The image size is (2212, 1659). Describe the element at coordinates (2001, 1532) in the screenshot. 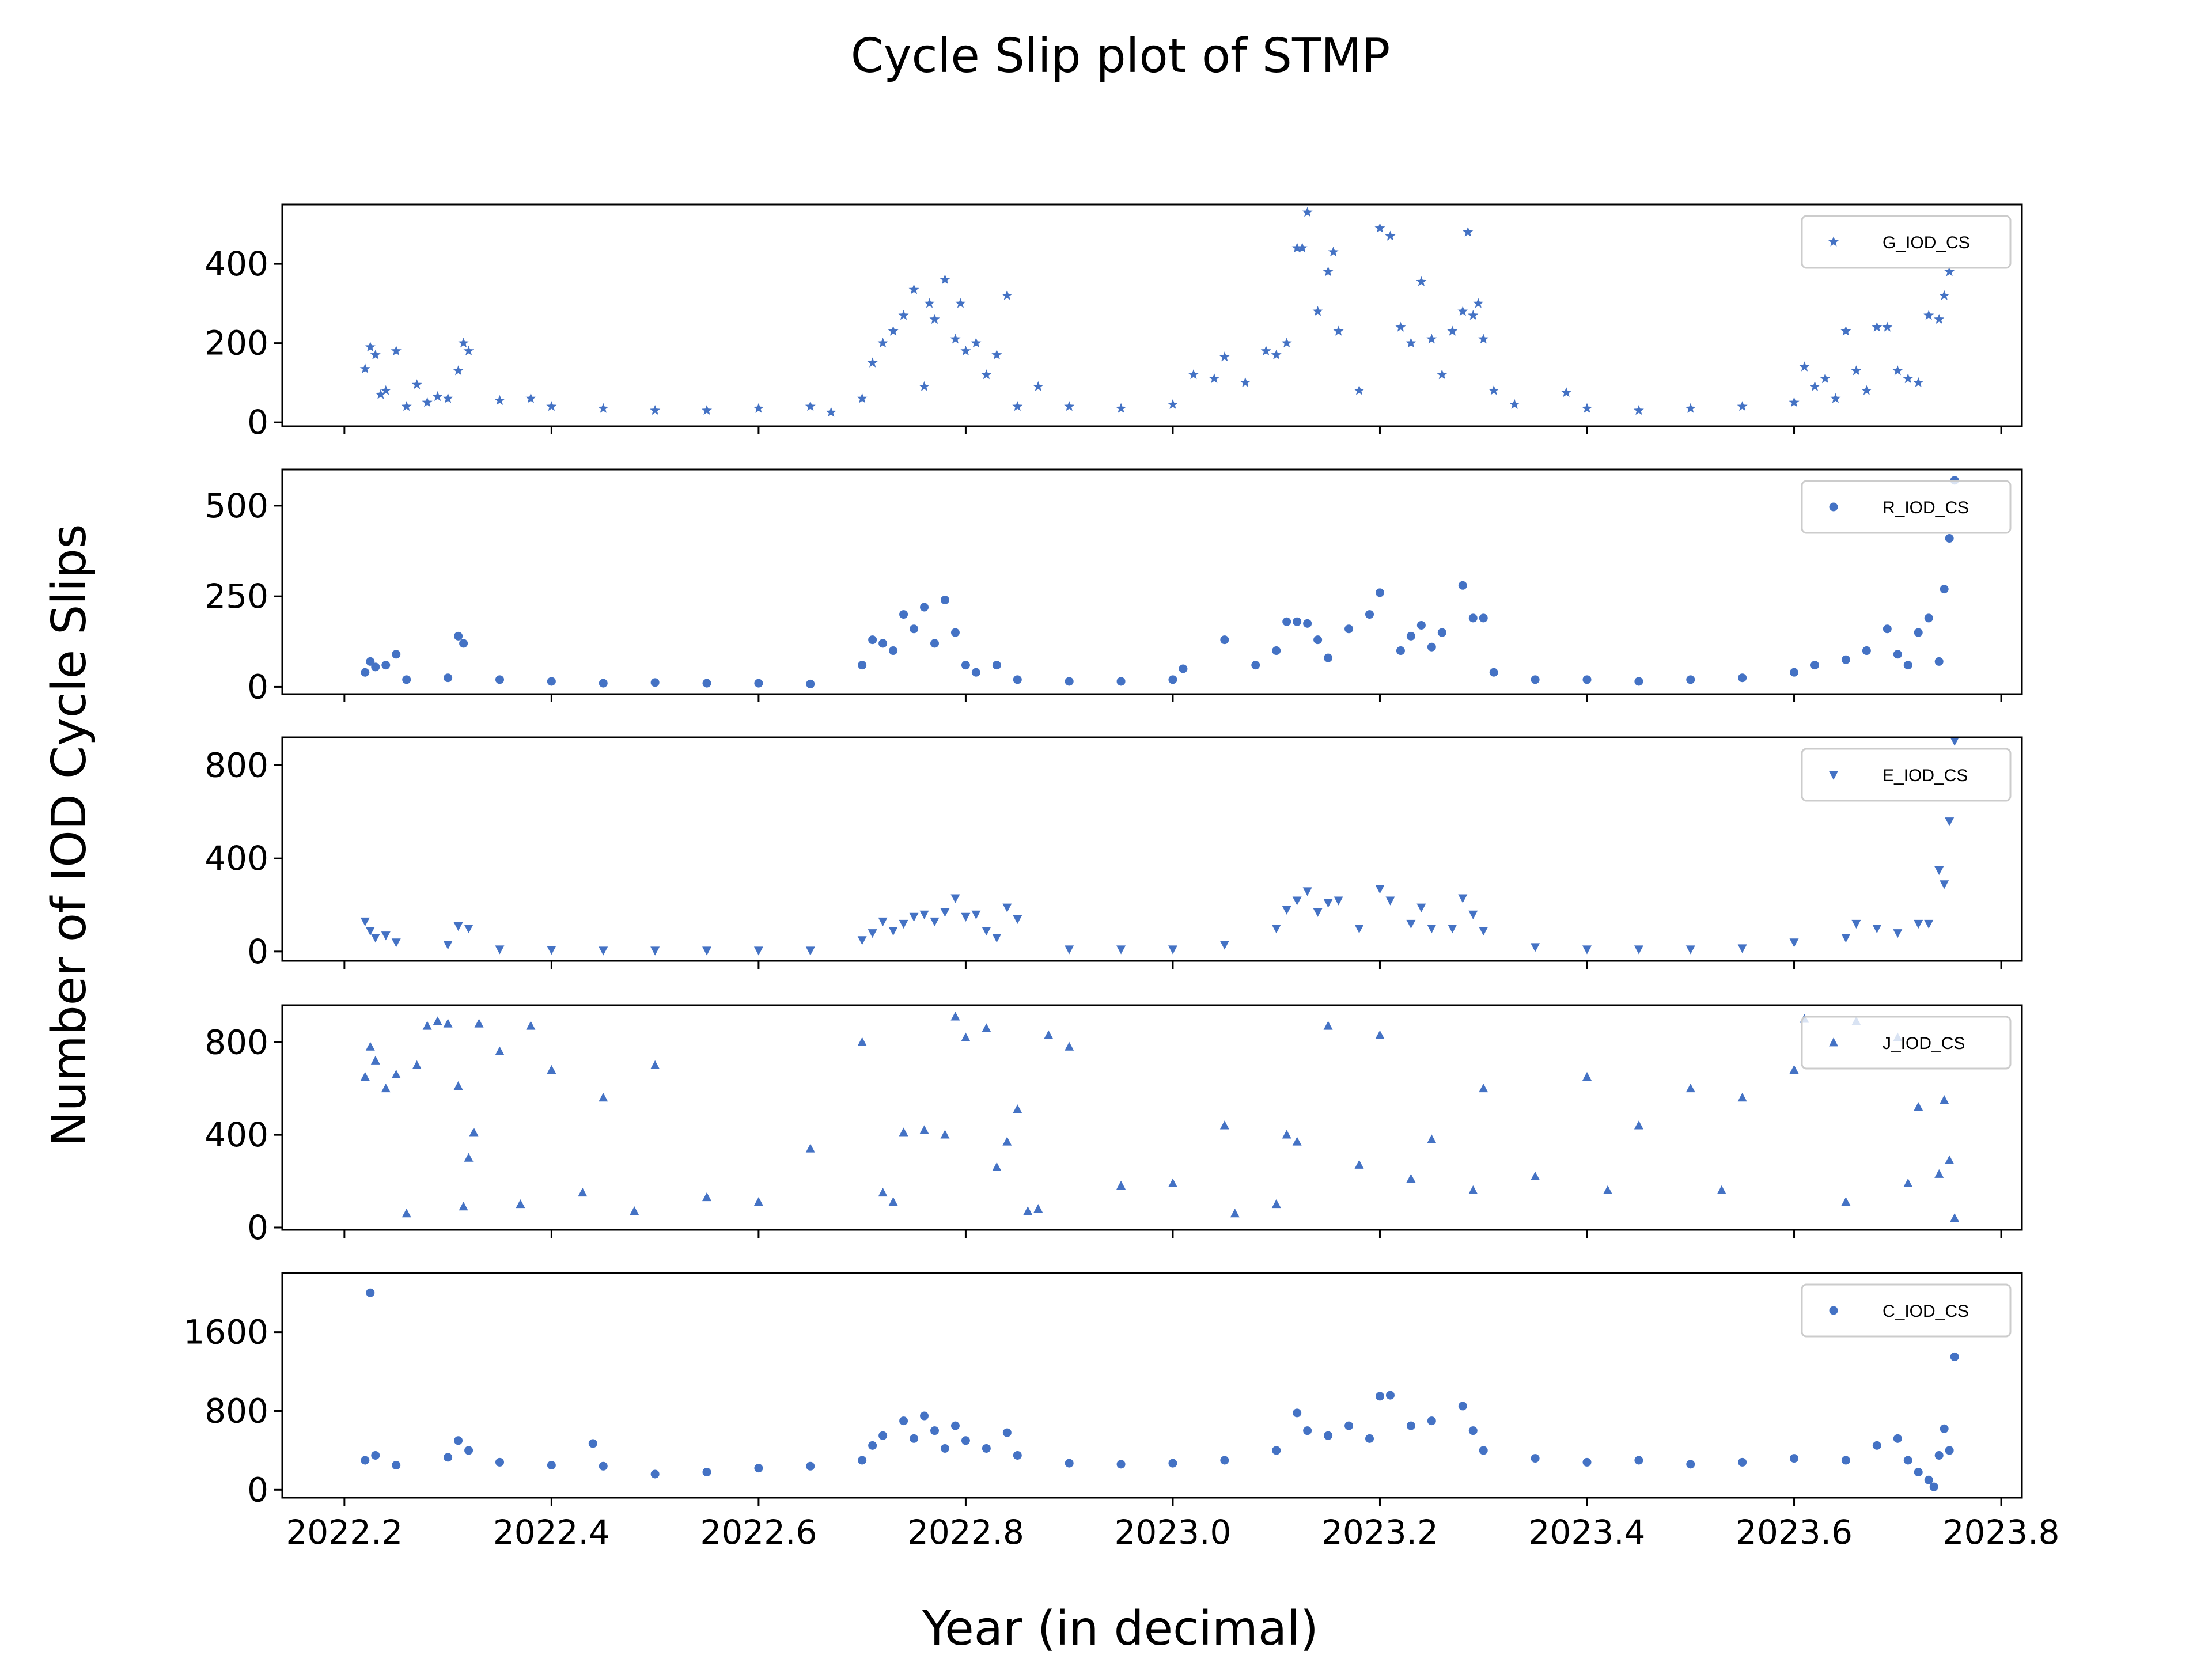

I see `x-tick-label: 2023.8` at that location.